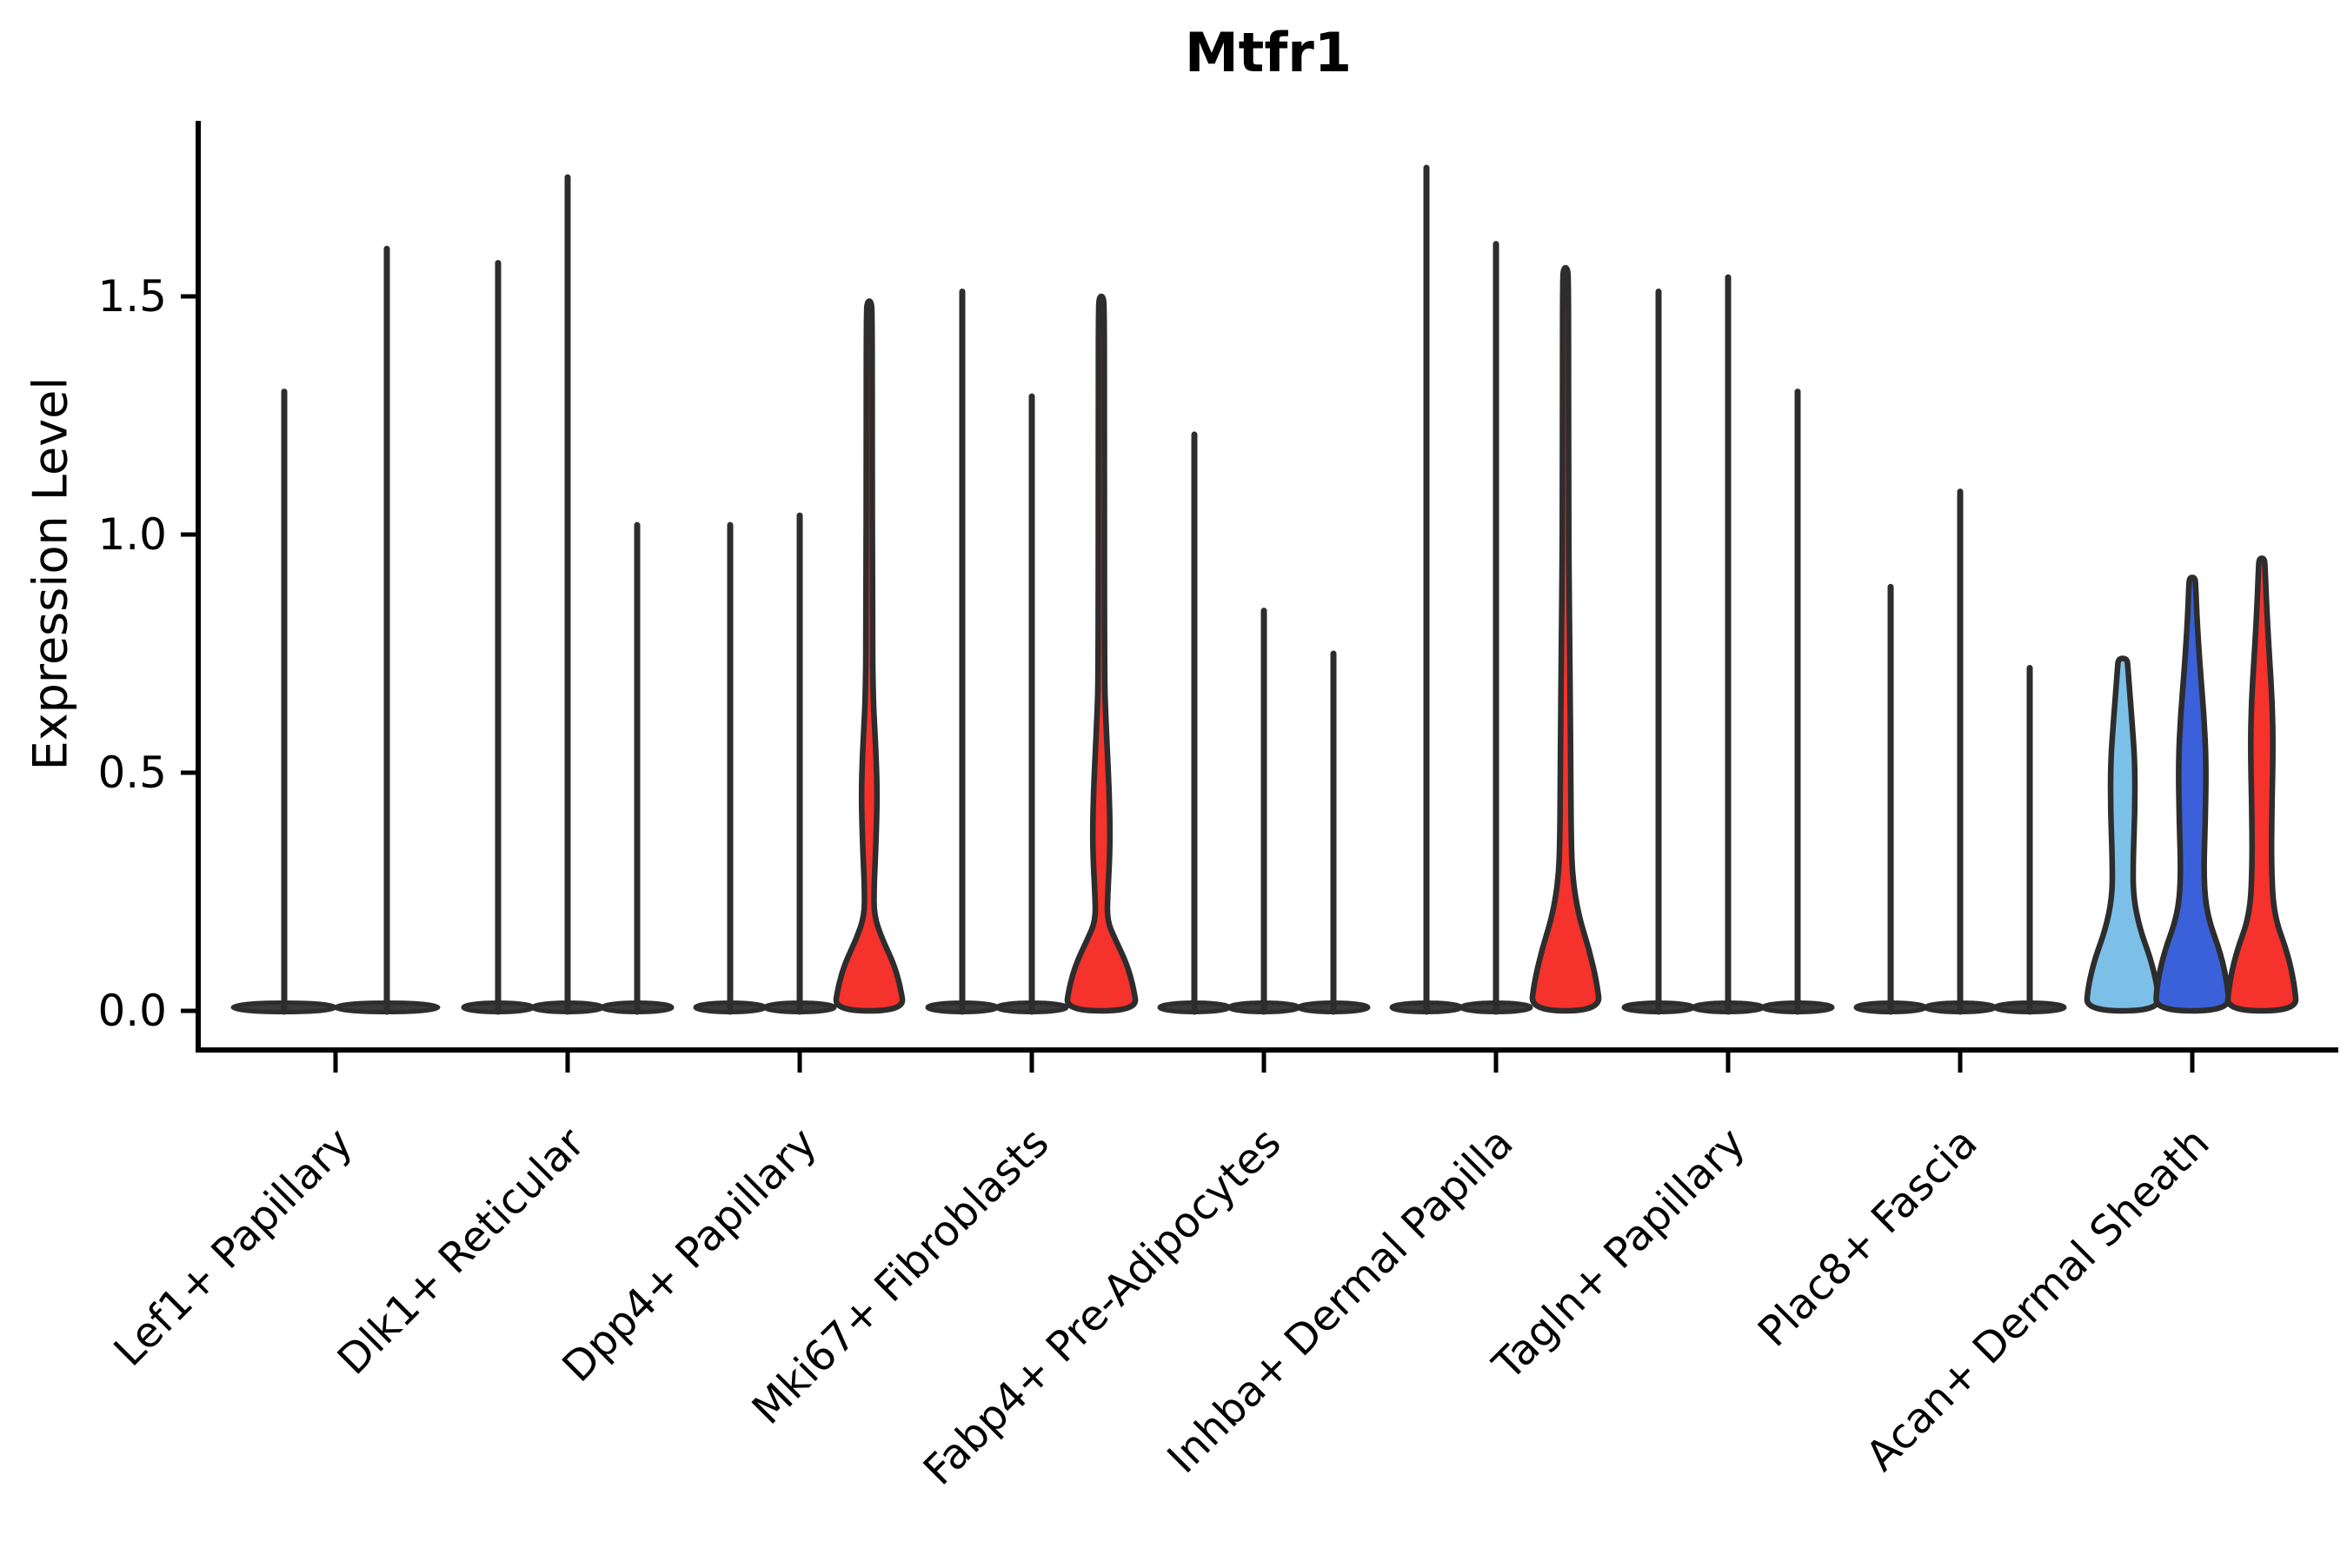  I want to click on x-category-label: Plac8+ Fascia, so click(1868, 1238).